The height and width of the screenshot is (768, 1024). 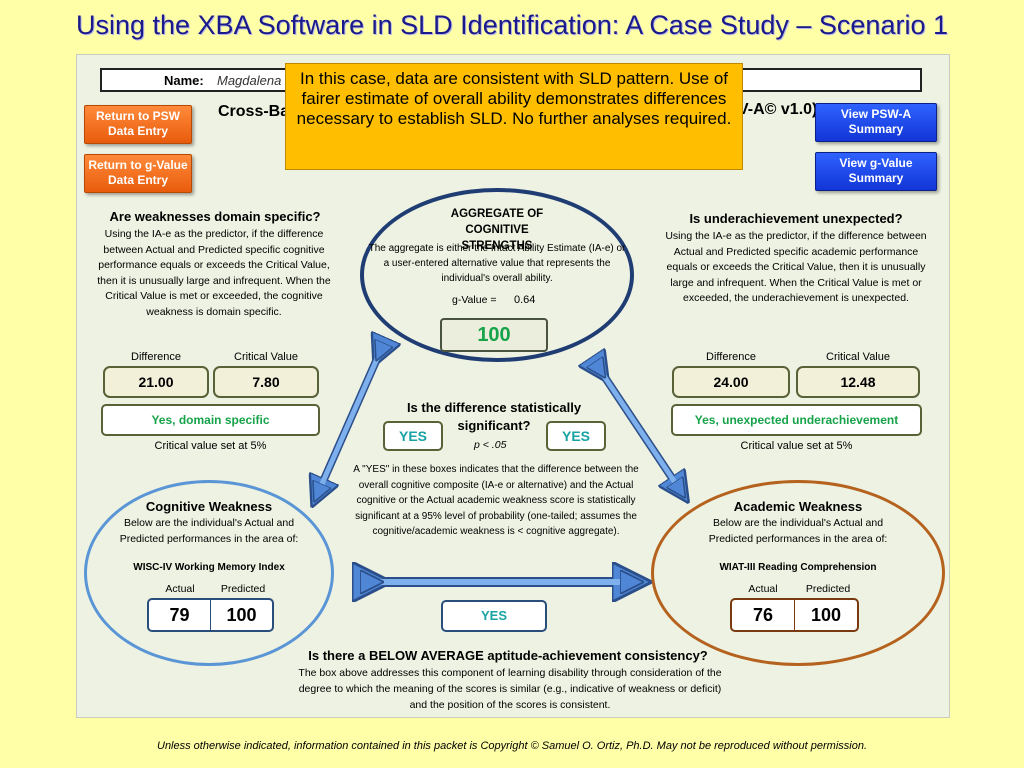 What do you see at coordinates (210, 420) in the screenshot?
I see `domain-specific-result: Yes, domain specific` at bounding box center [210, 420].